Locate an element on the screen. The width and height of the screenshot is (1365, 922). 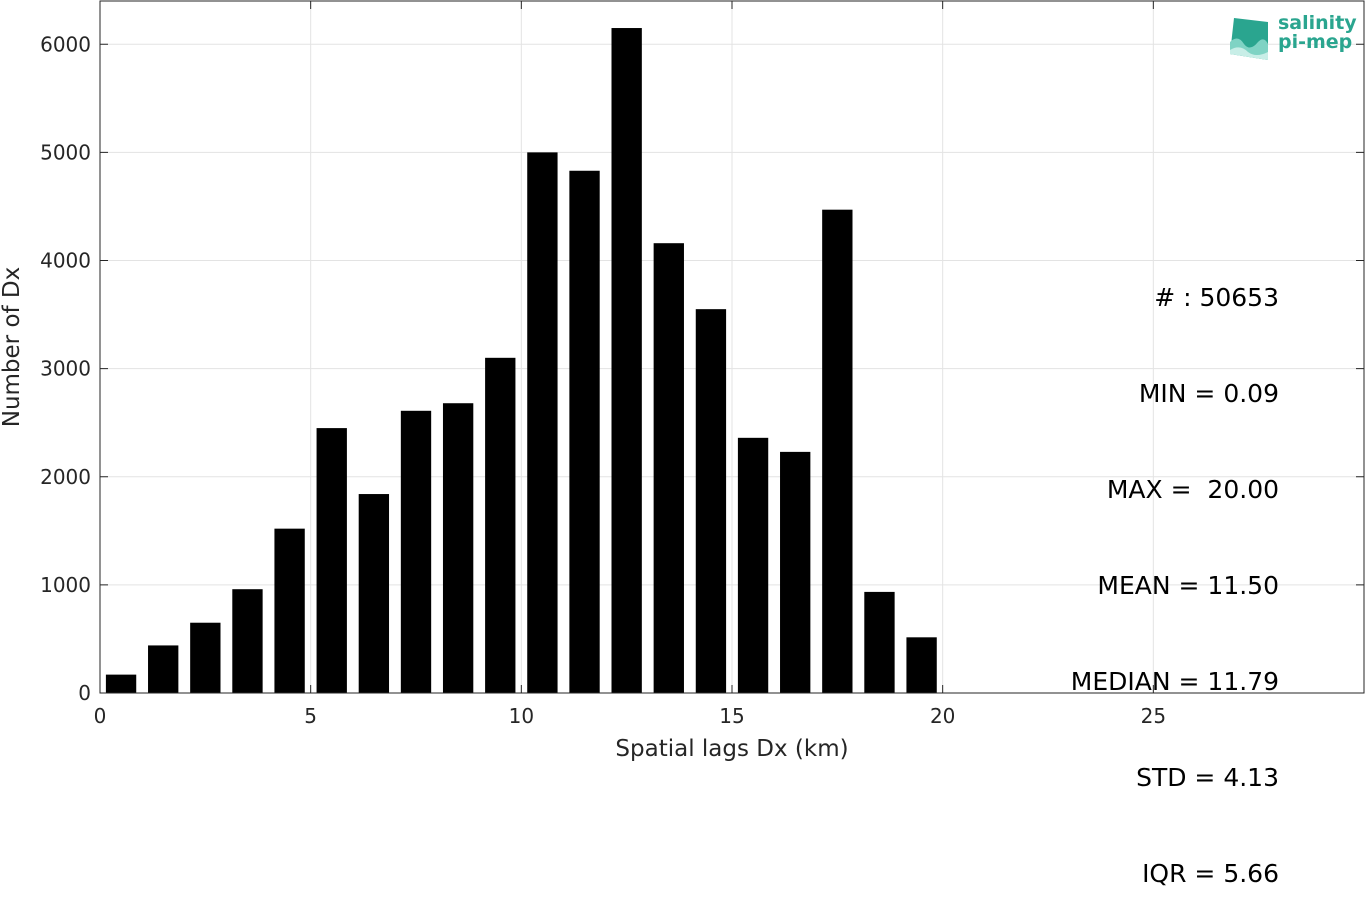
salinity-pi-mep-logo: salinity pi-mep is located at coordinates (1292, 39).